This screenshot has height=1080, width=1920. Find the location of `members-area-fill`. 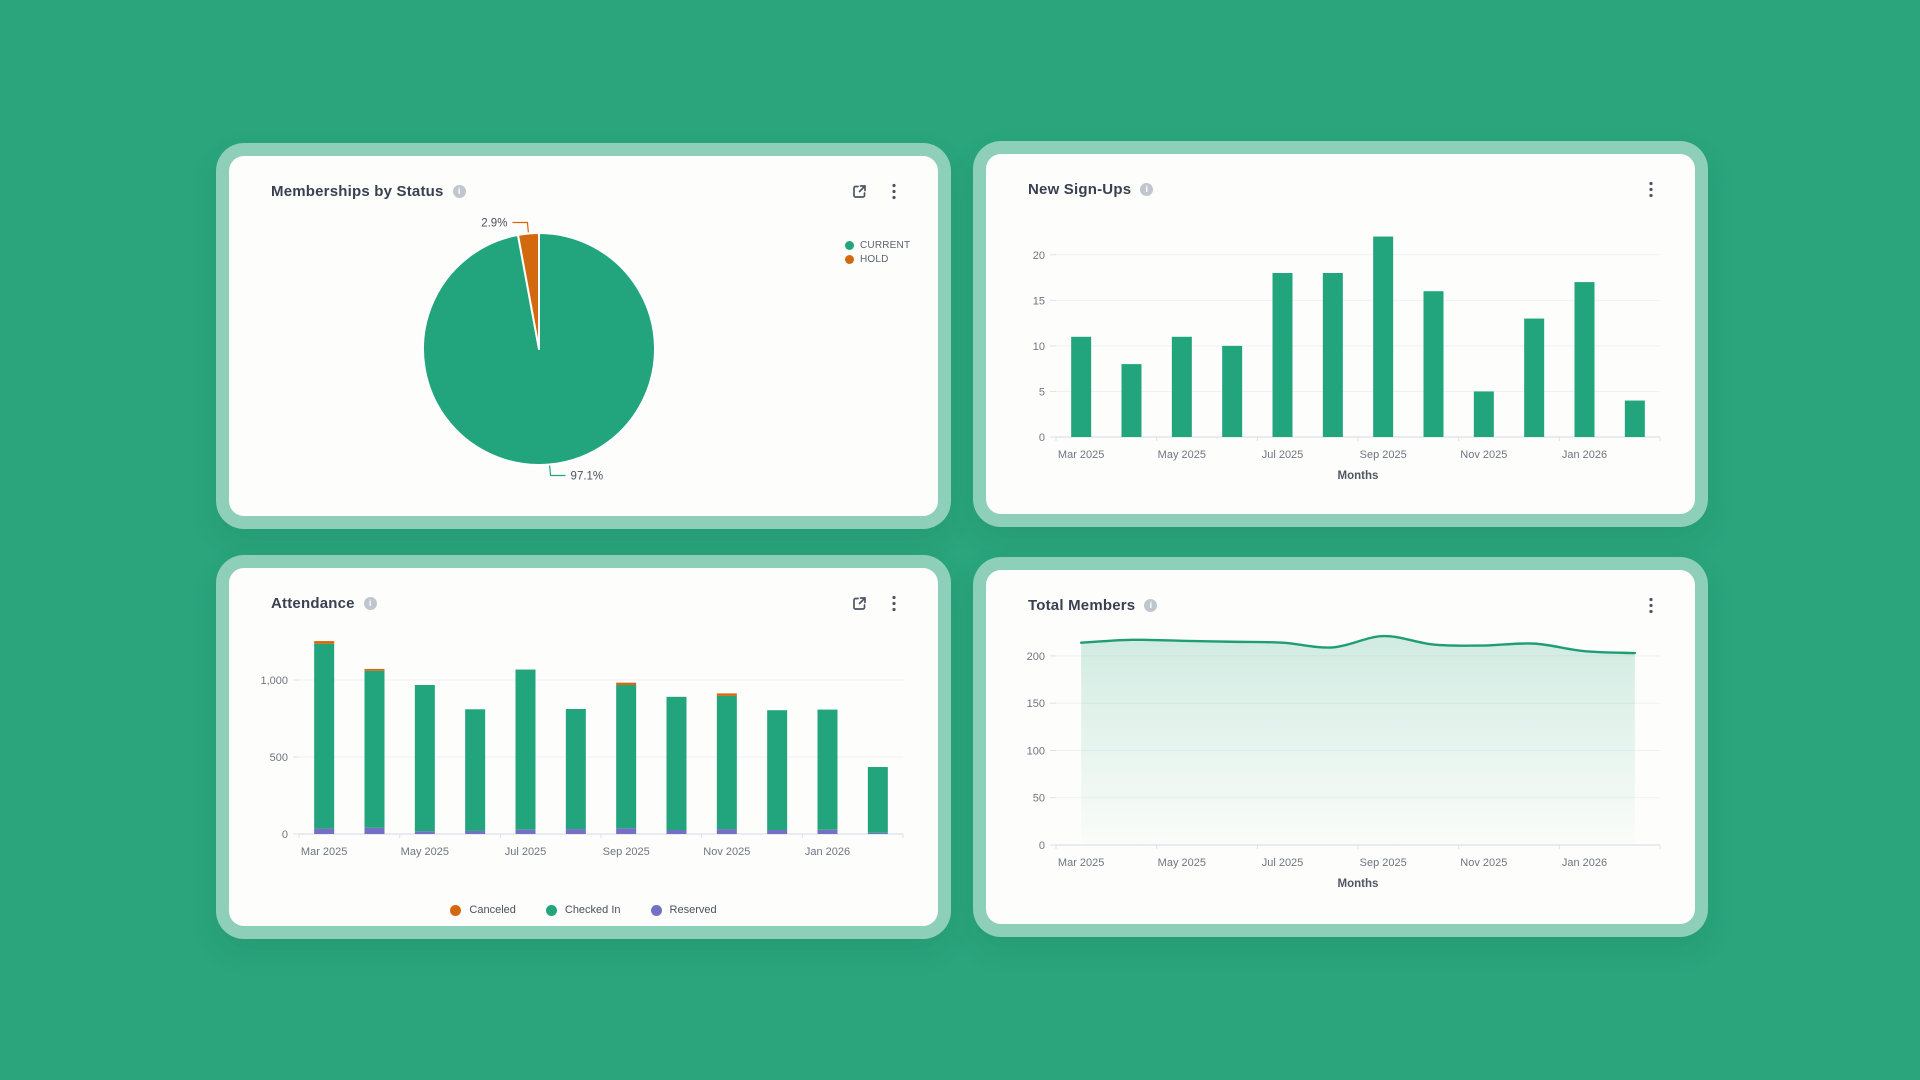

members-area-fill is located at coordinates (1358, 740).